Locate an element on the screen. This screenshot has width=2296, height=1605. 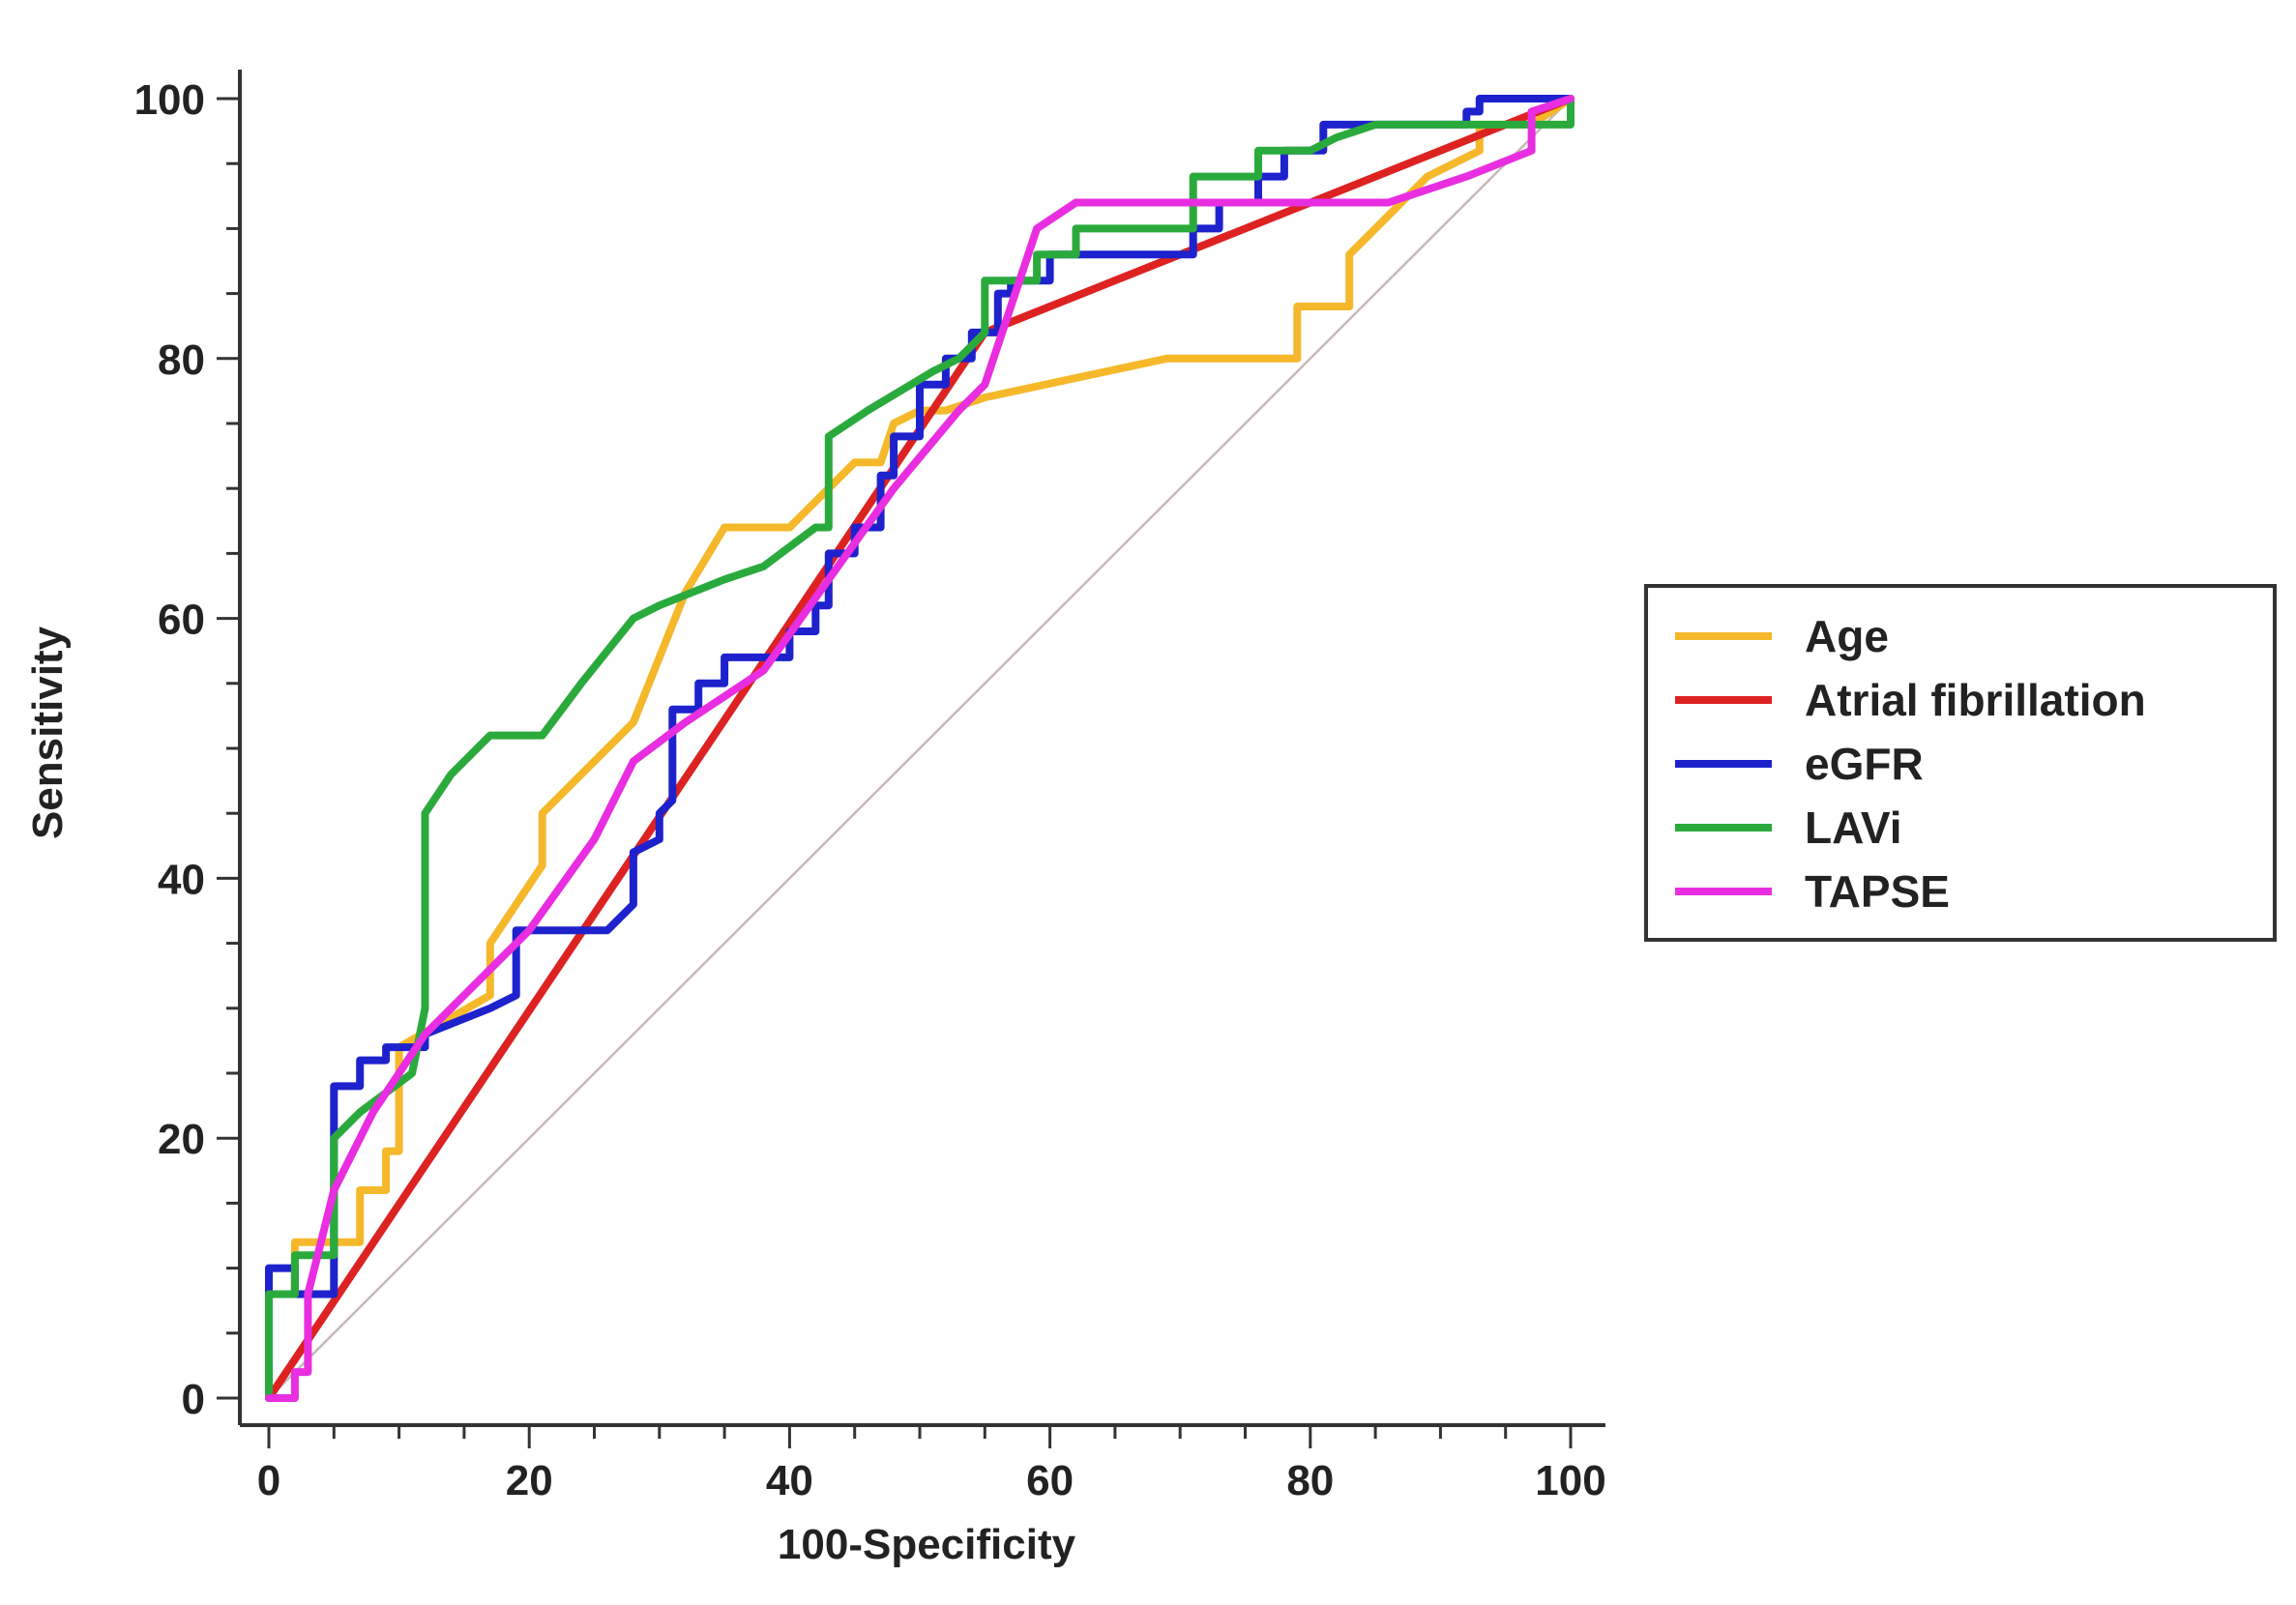
legend-label: Age is located at coordinates (1847, 636).